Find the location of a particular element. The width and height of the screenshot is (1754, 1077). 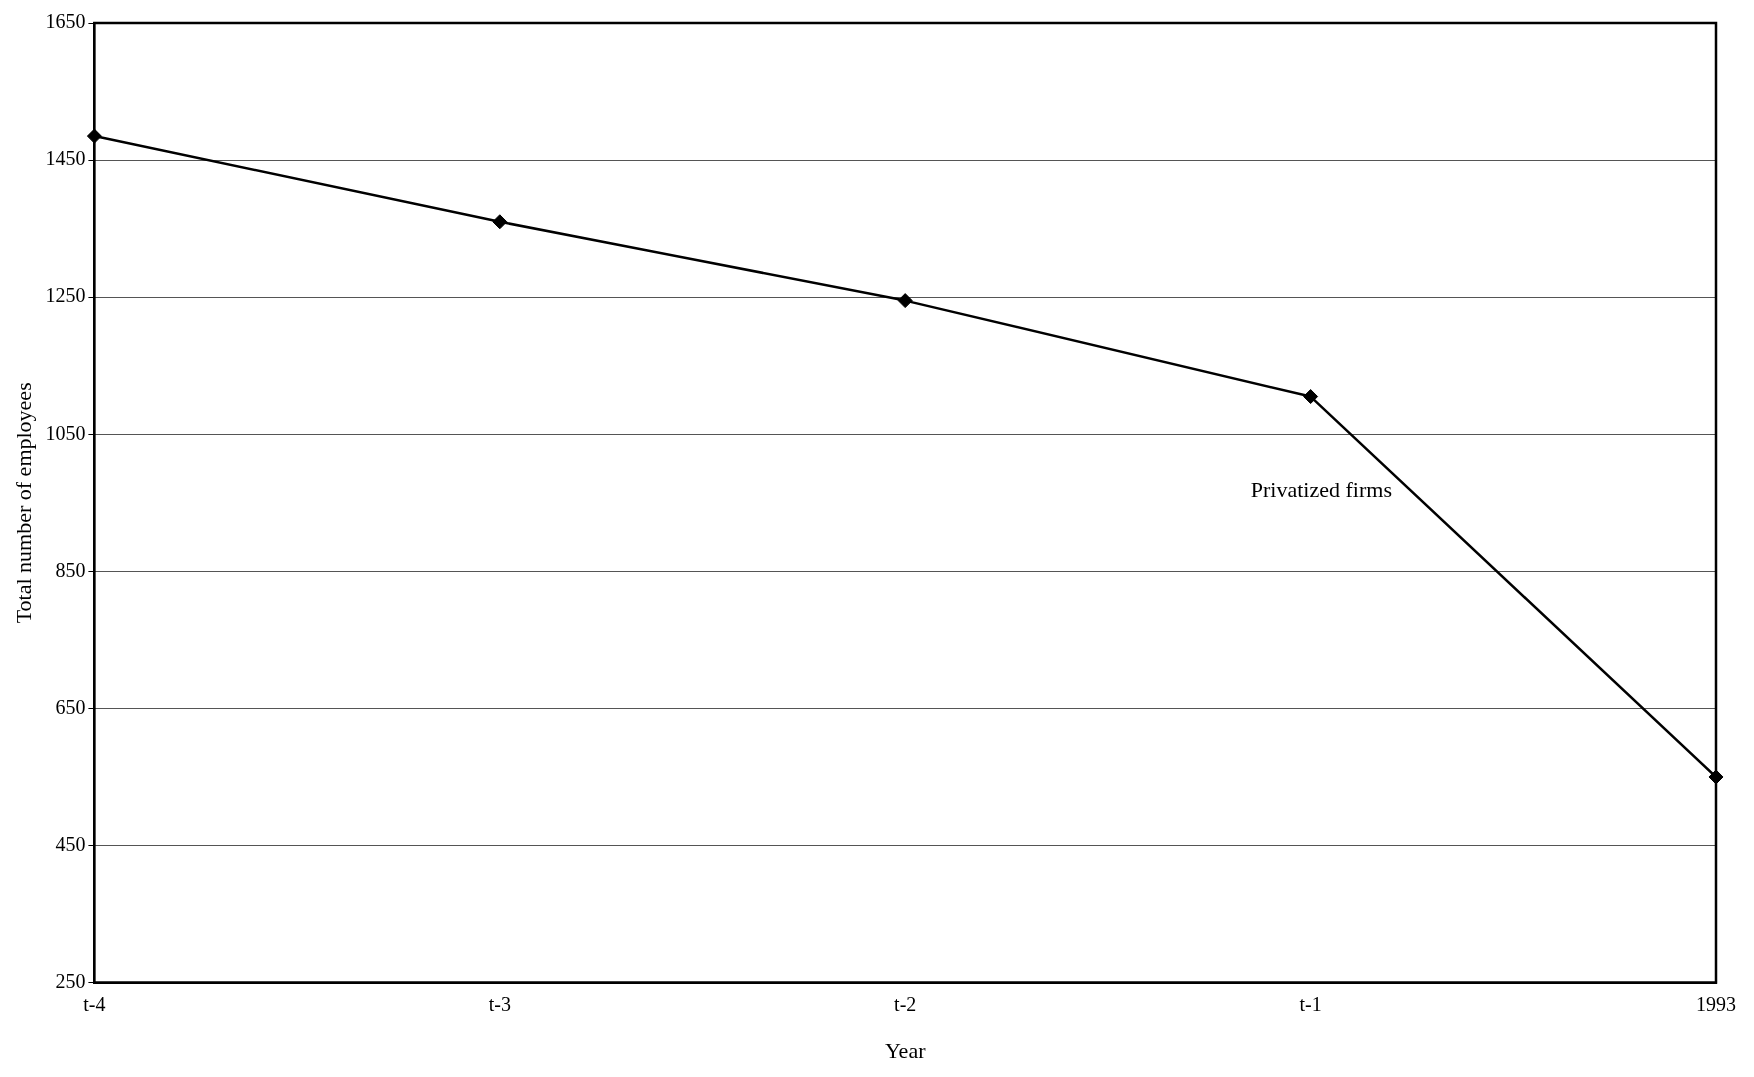

y-tick-label: 850 is located at coordinates (70, 569).